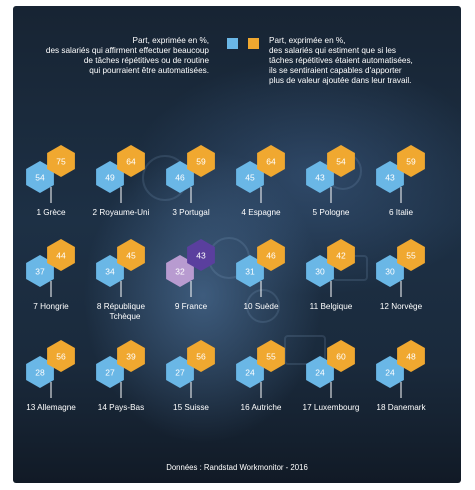  I want to click on country-label: 16 Autriche, so click(261, 407).